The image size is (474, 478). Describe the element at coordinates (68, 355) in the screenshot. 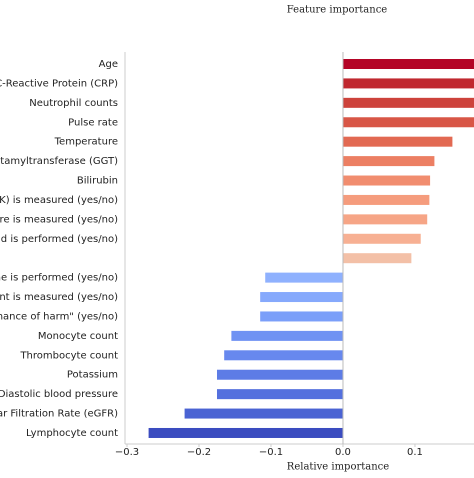

I see `y-tick-label: Thrombocyte count` at that location.